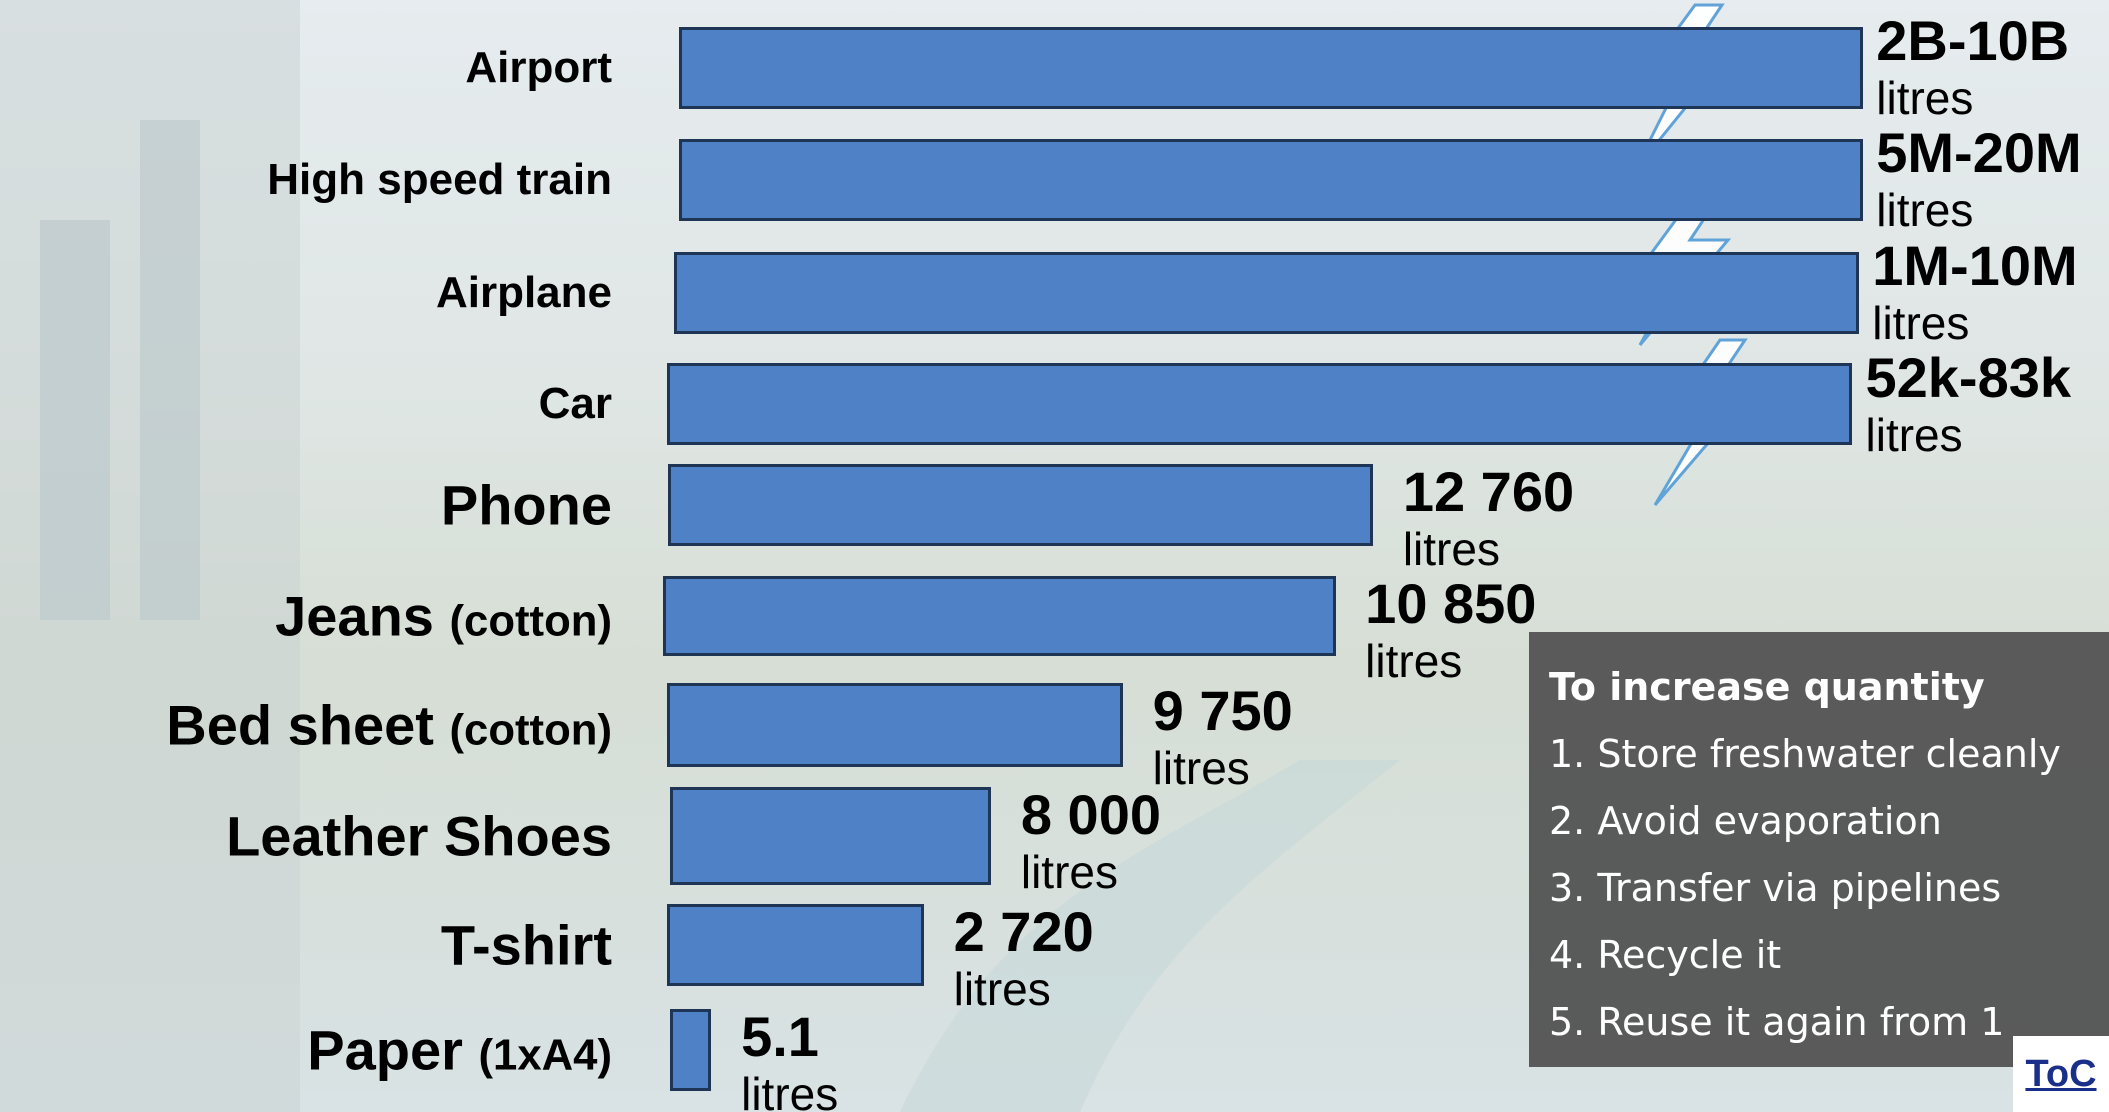 The width and height of the screenshot is (2109, 1112). Describe the element at coordinates (1777, 1022) in the screenshot. I see `panel-step: 5. Reuse it again from 1` at that location.